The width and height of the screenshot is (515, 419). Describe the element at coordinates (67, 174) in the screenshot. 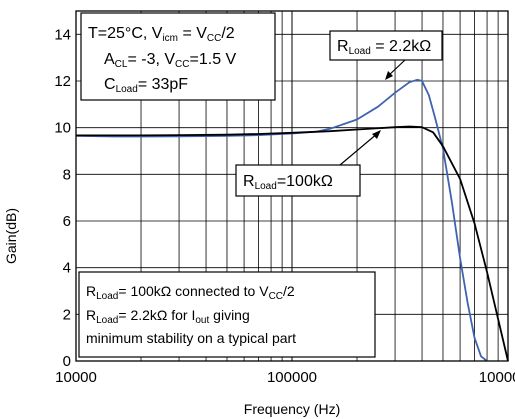

I see `y-tick-label: 8` at that location.